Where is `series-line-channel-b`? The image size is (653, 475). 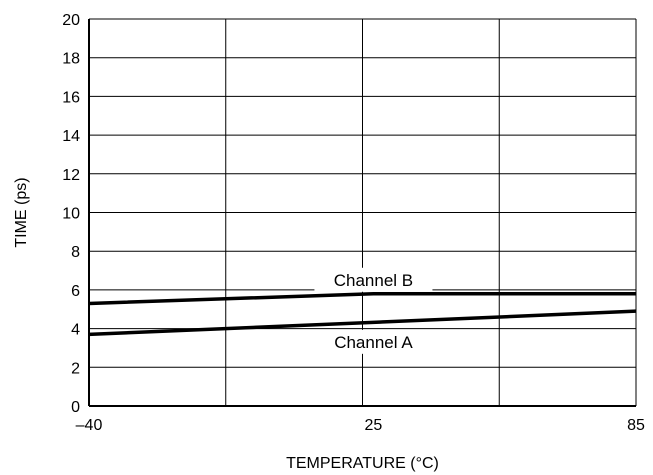 series-line-channel-b is located at coordinates (362, 299).